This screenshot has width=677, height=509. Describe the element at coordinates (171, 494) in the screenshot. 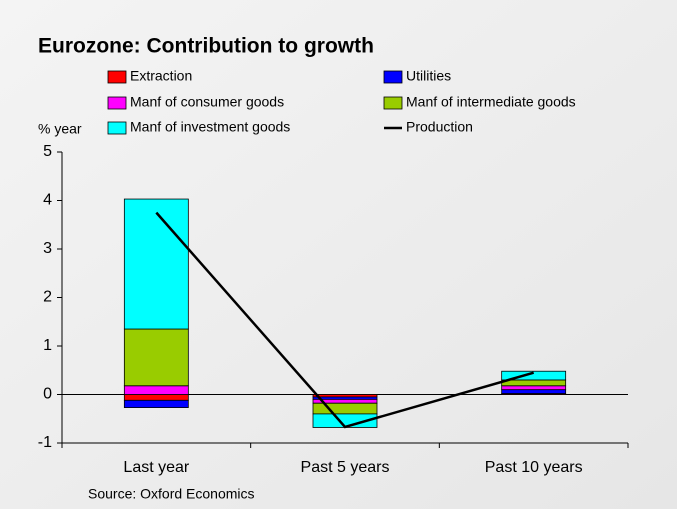

I see `source: Source: Oxford Economics` at that location.